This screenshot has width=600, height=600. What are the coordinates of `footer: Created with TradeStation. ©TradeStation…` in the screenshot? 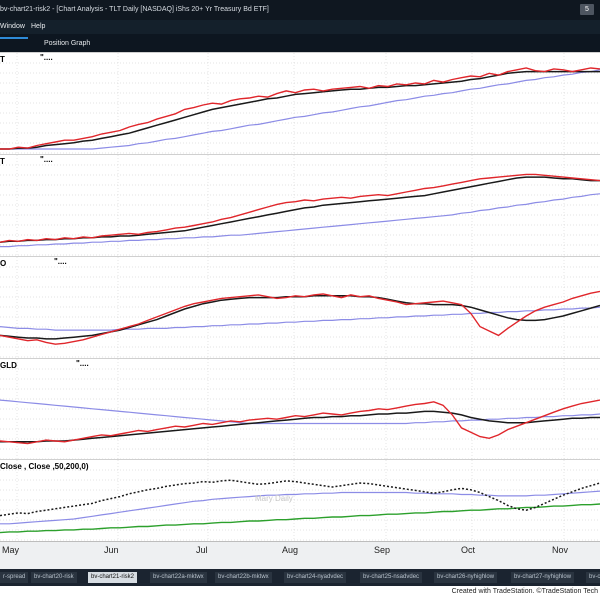 It's located at (300, 593).